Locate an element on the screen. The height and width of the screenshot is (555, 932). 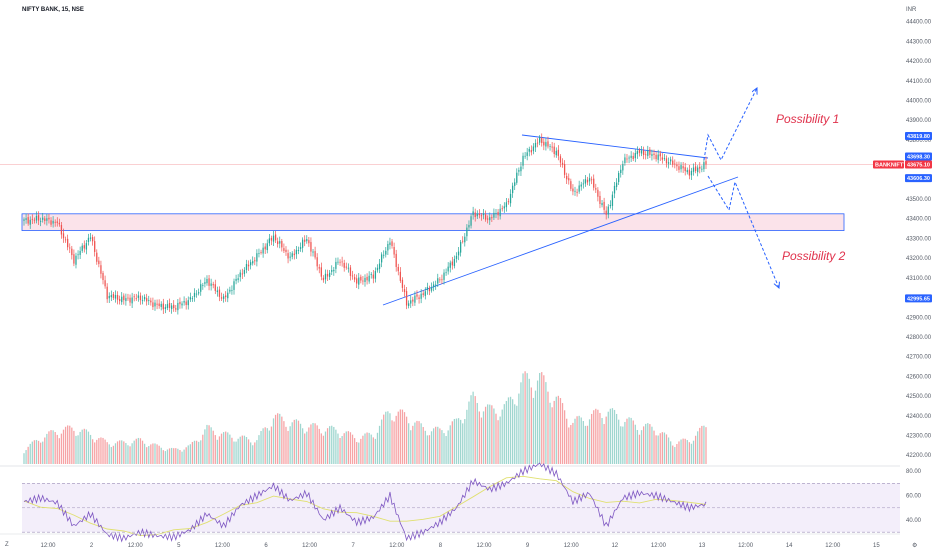
price-tick-label: 42400.00 is located at coordinates (919, 417).